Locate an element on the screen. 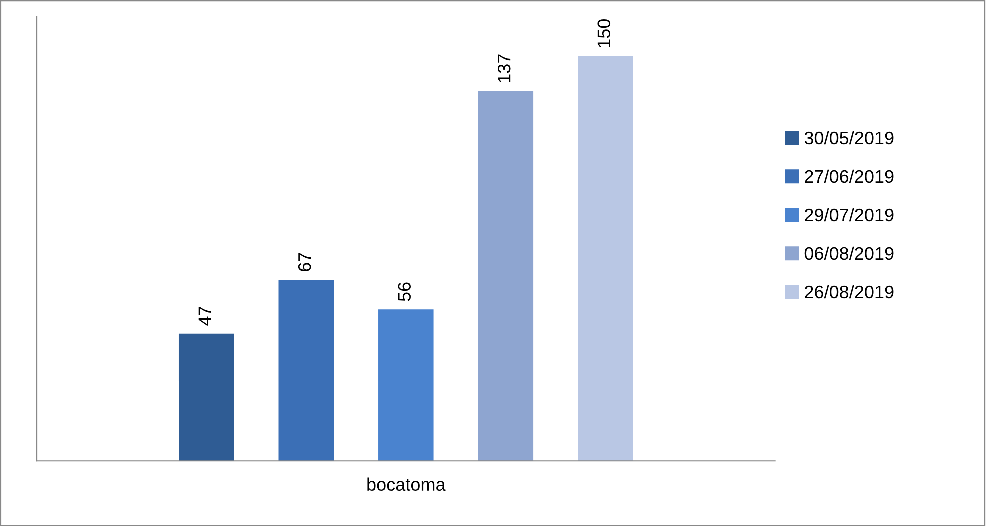 The image size is (987, 527). data-label: 47 is located at coordinates (205, 316).